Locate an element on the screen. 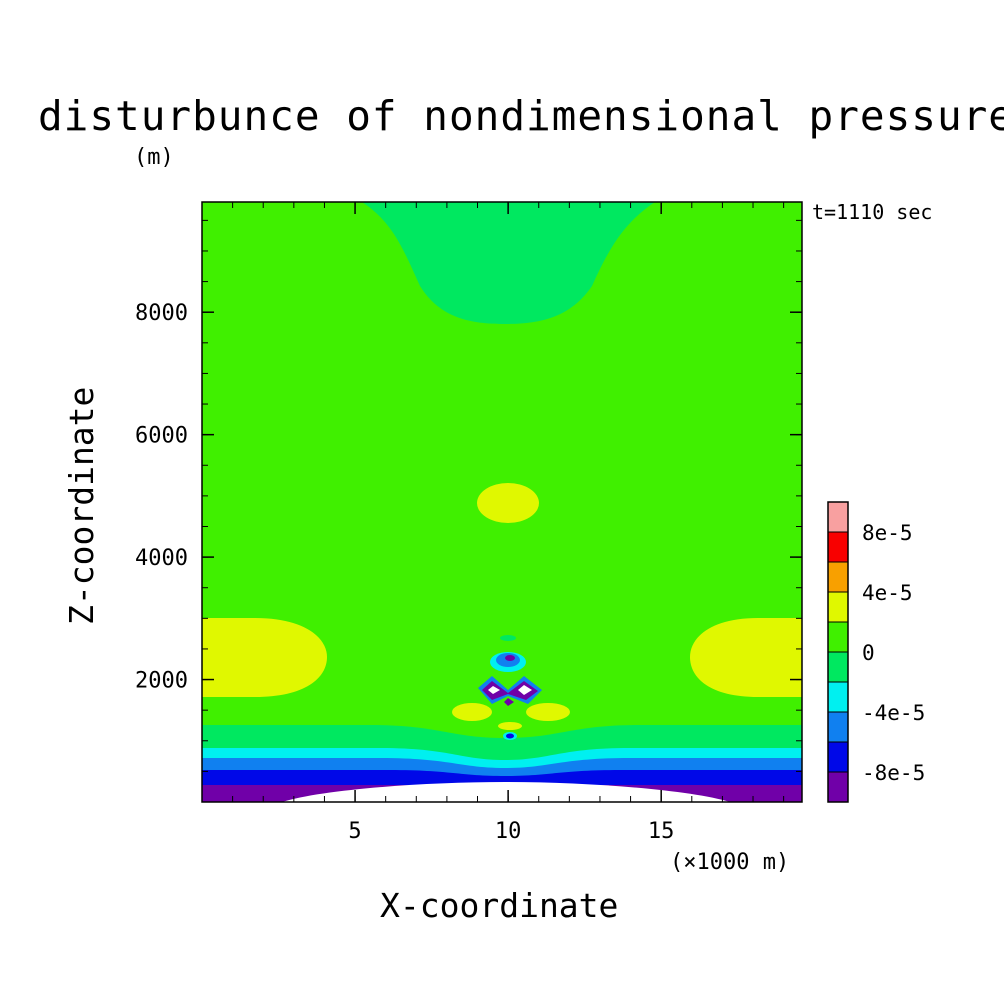  cluster-center-core is located at coordinates (509, 702).